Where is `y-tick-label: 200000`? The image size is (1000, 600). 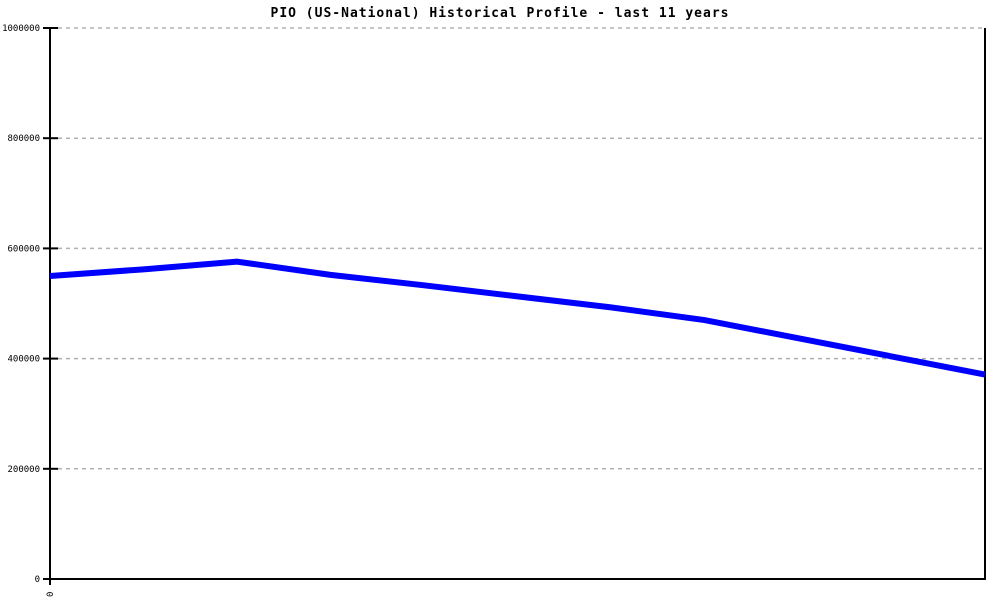 y-tick-label: 200000 is located at coordinates (23, 470).